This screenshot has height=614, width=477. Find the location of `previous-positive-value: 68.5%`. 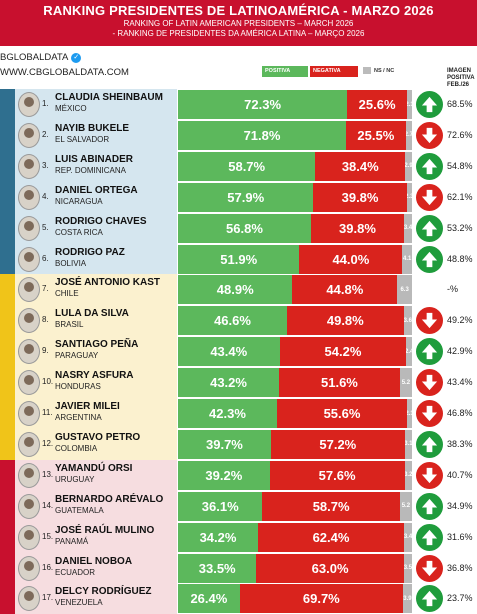

previous-positive-value: 68.5% is located at coordinates (460, 104).